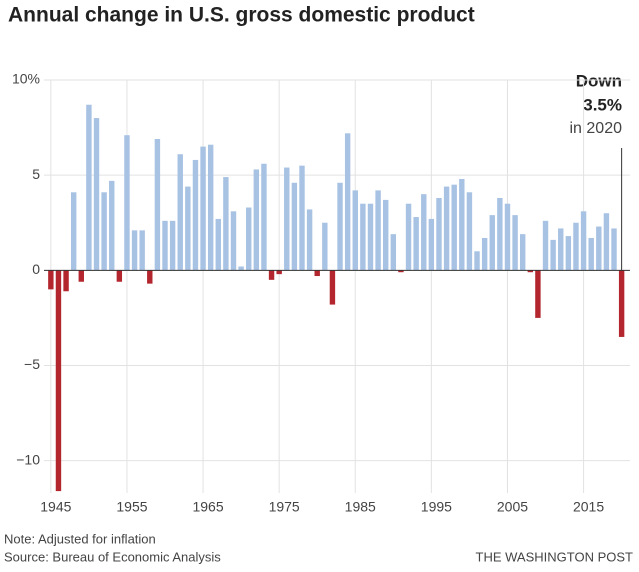 The height and width of the screenshot is (572, 639). What do you see at coordinates (436, 507) in the screenshot?
I see `x-tick-label: 1995` at bounding box center [436, 507].